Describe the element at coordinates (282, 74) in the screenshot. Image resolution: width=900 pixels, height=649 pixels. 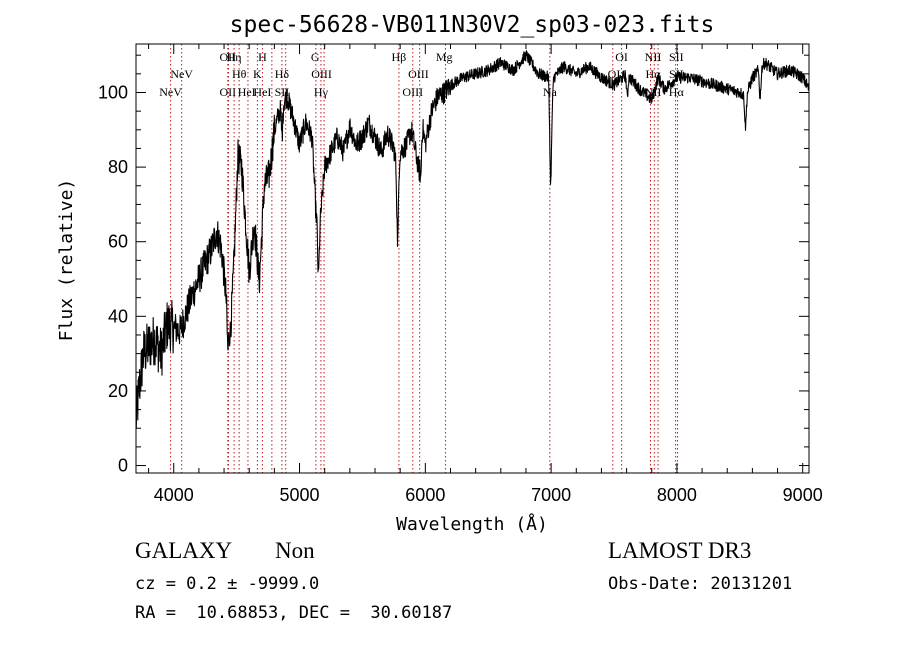
I see `line-label: Hδ` at that location.